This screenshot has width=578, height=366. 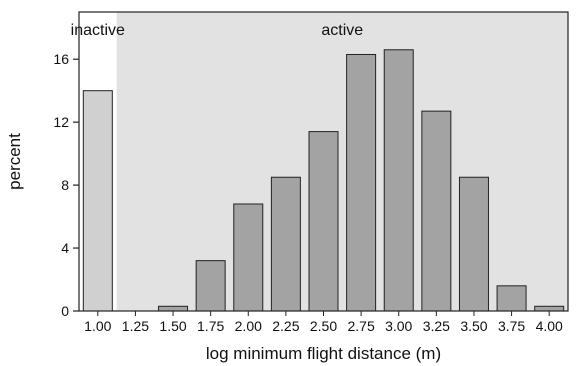 What do you see at coordinates (14, 161) in the screenshot?
I see `y-axis-label: percent` at bounding box center [14, 161].